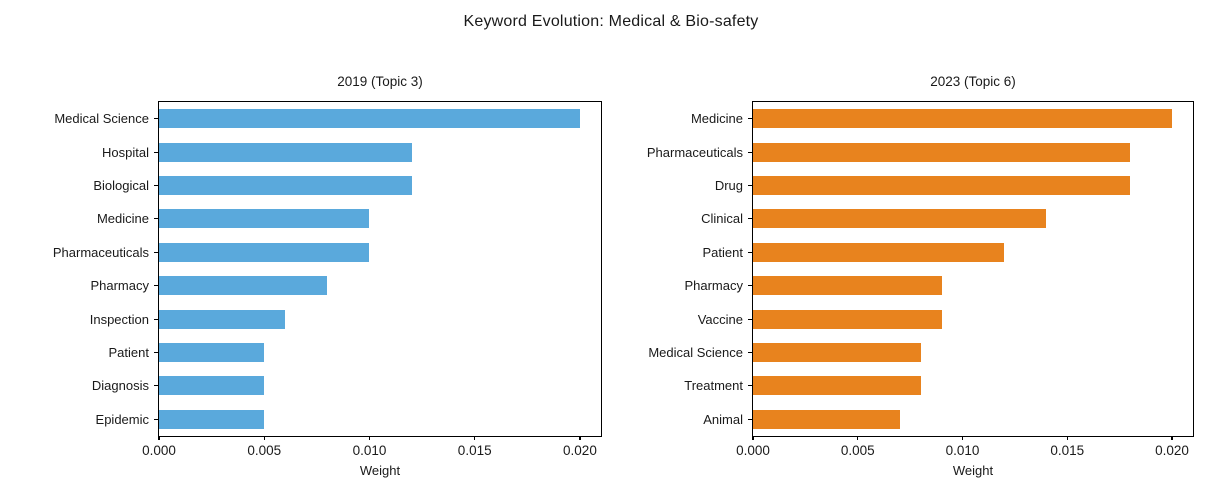 This screenshot has height=500, width=1222. What do you see at coordinates (723, 419) in the screenshot?
I see `y-axis-label: Animal` at bounding box center [723, 419].